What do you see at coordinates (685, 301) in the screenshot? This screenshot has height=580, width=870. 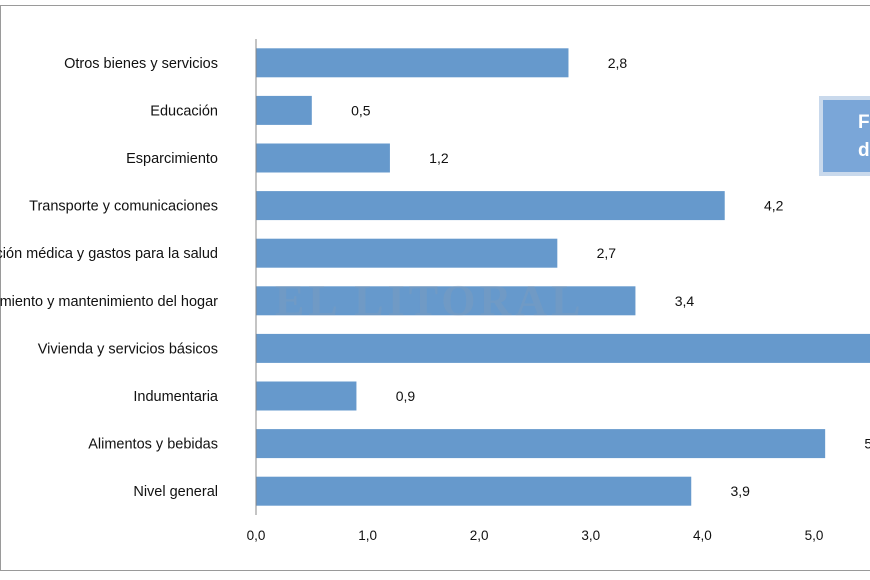 I see `data-label: 3,4` at bounding box center [685, 301].